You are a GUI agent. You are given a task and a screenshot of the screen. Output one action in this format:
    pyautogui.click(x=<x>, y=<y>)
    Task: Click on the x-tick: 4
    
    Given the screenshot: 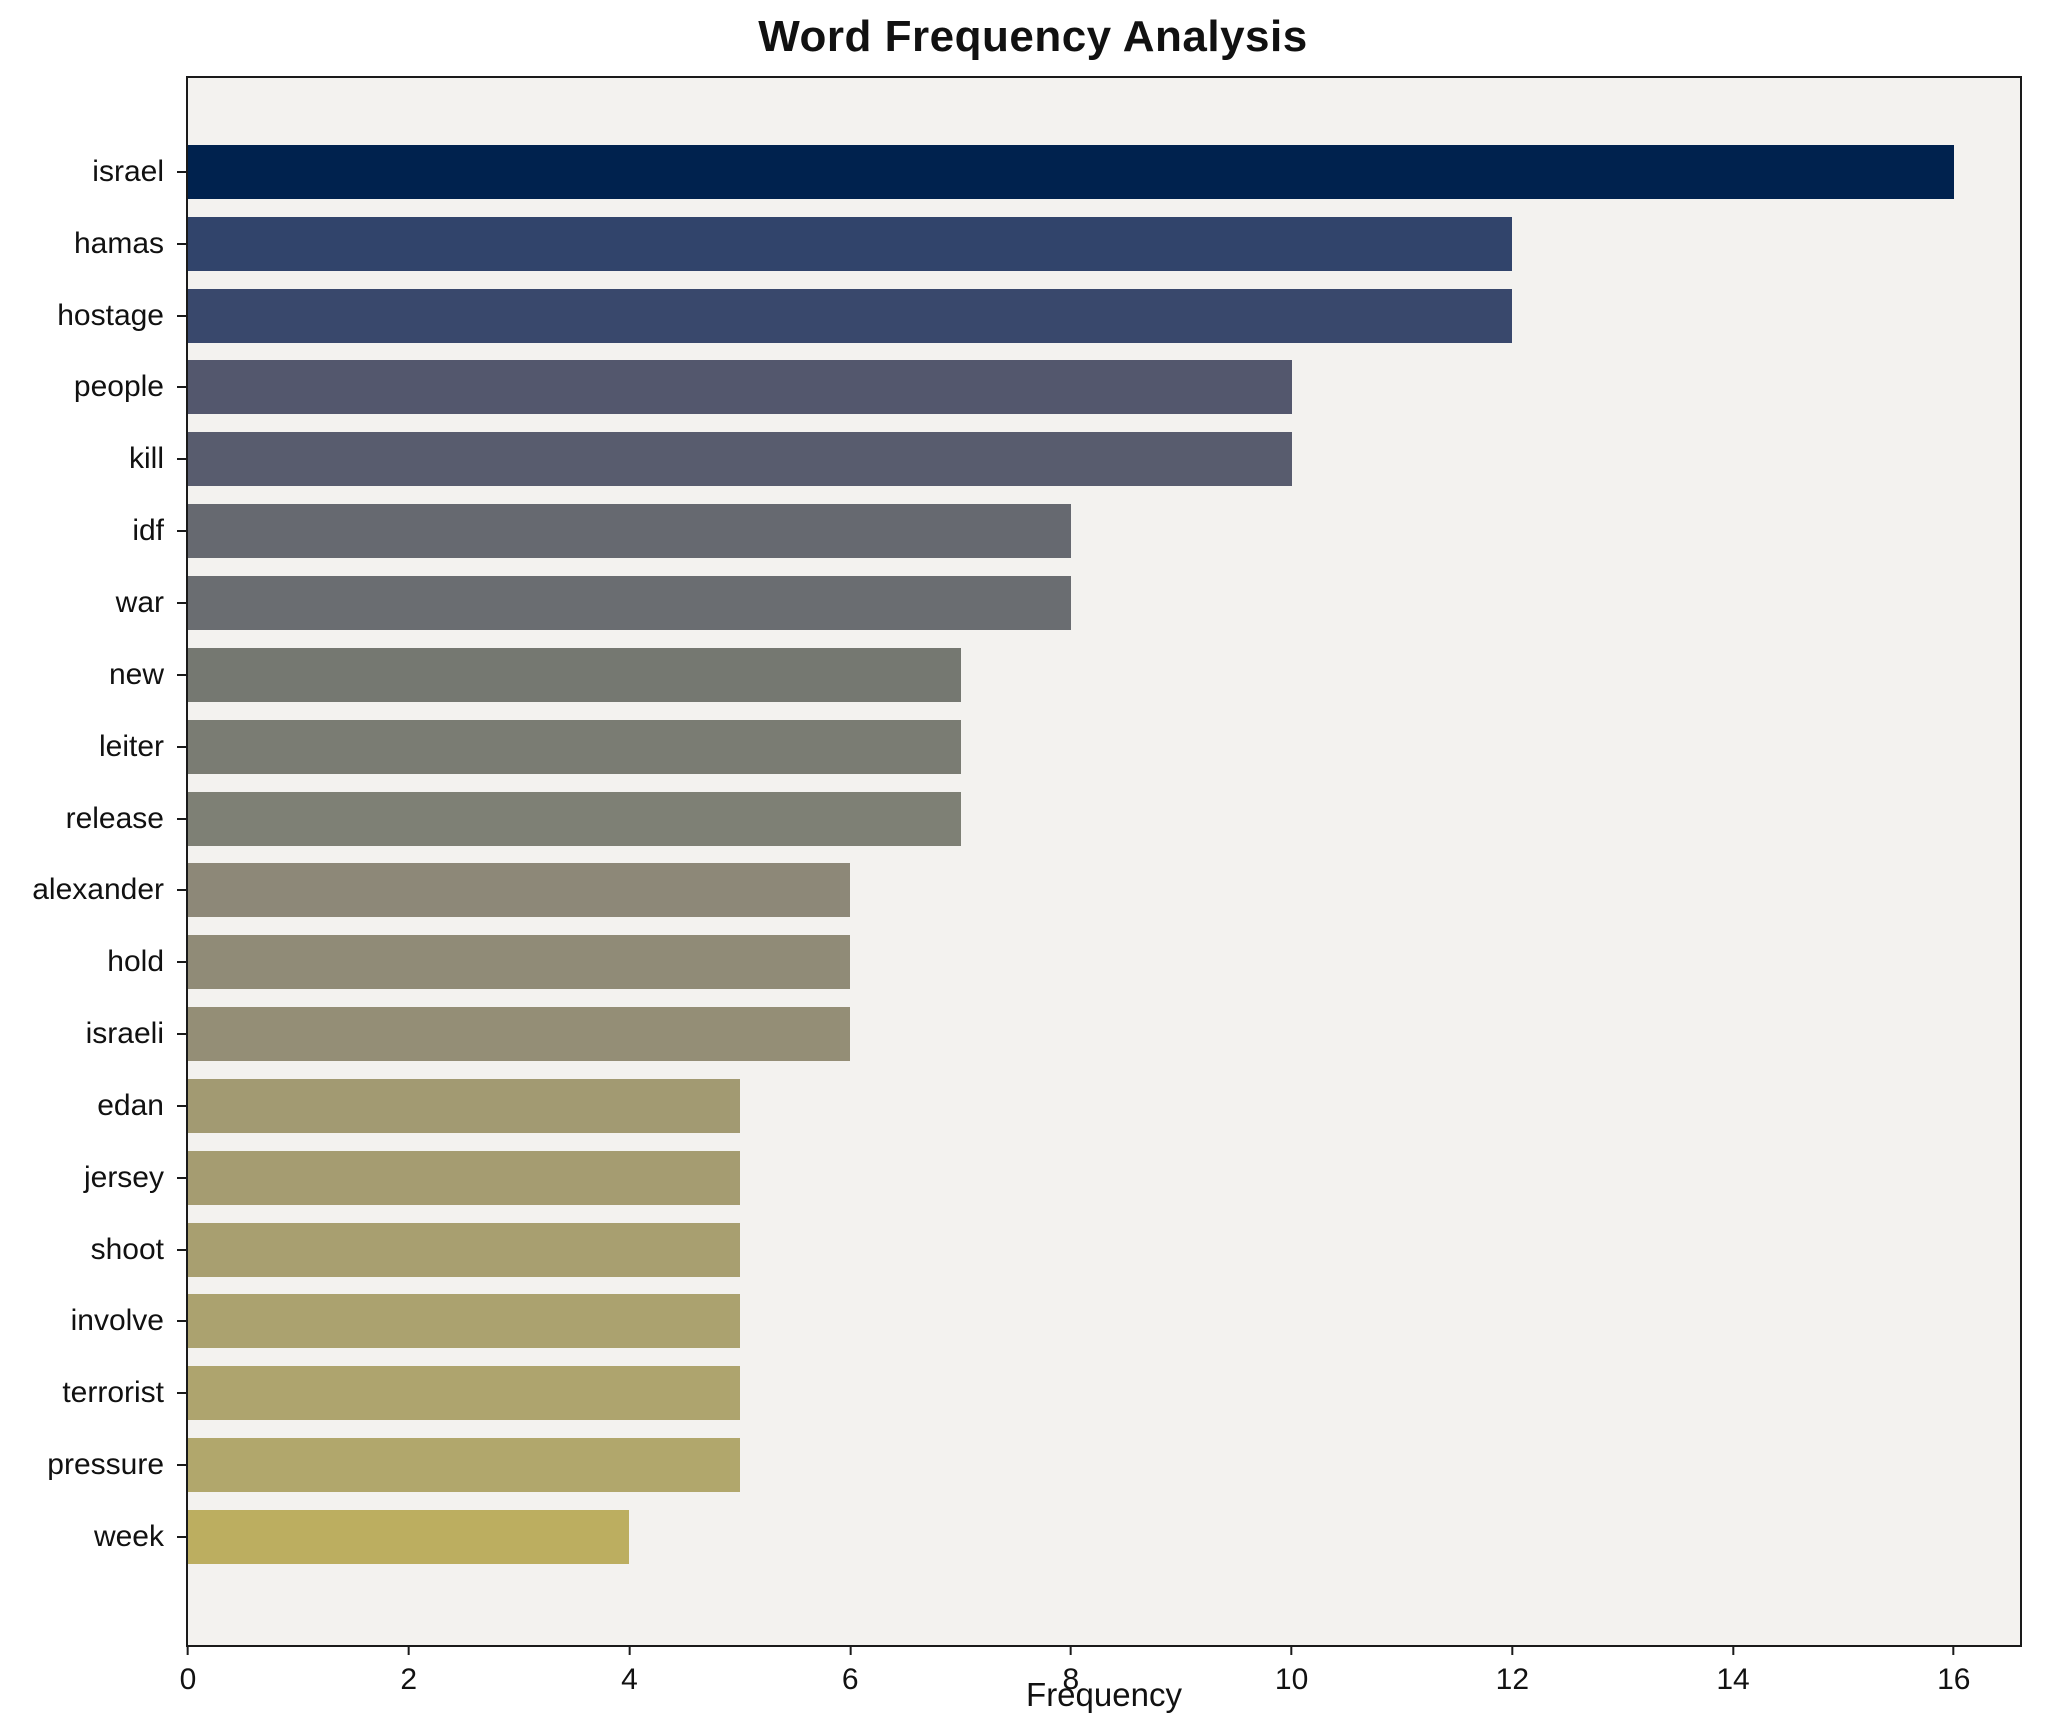 What is the action you would take?
    pyautogui.click(x=629, y=1671)
    